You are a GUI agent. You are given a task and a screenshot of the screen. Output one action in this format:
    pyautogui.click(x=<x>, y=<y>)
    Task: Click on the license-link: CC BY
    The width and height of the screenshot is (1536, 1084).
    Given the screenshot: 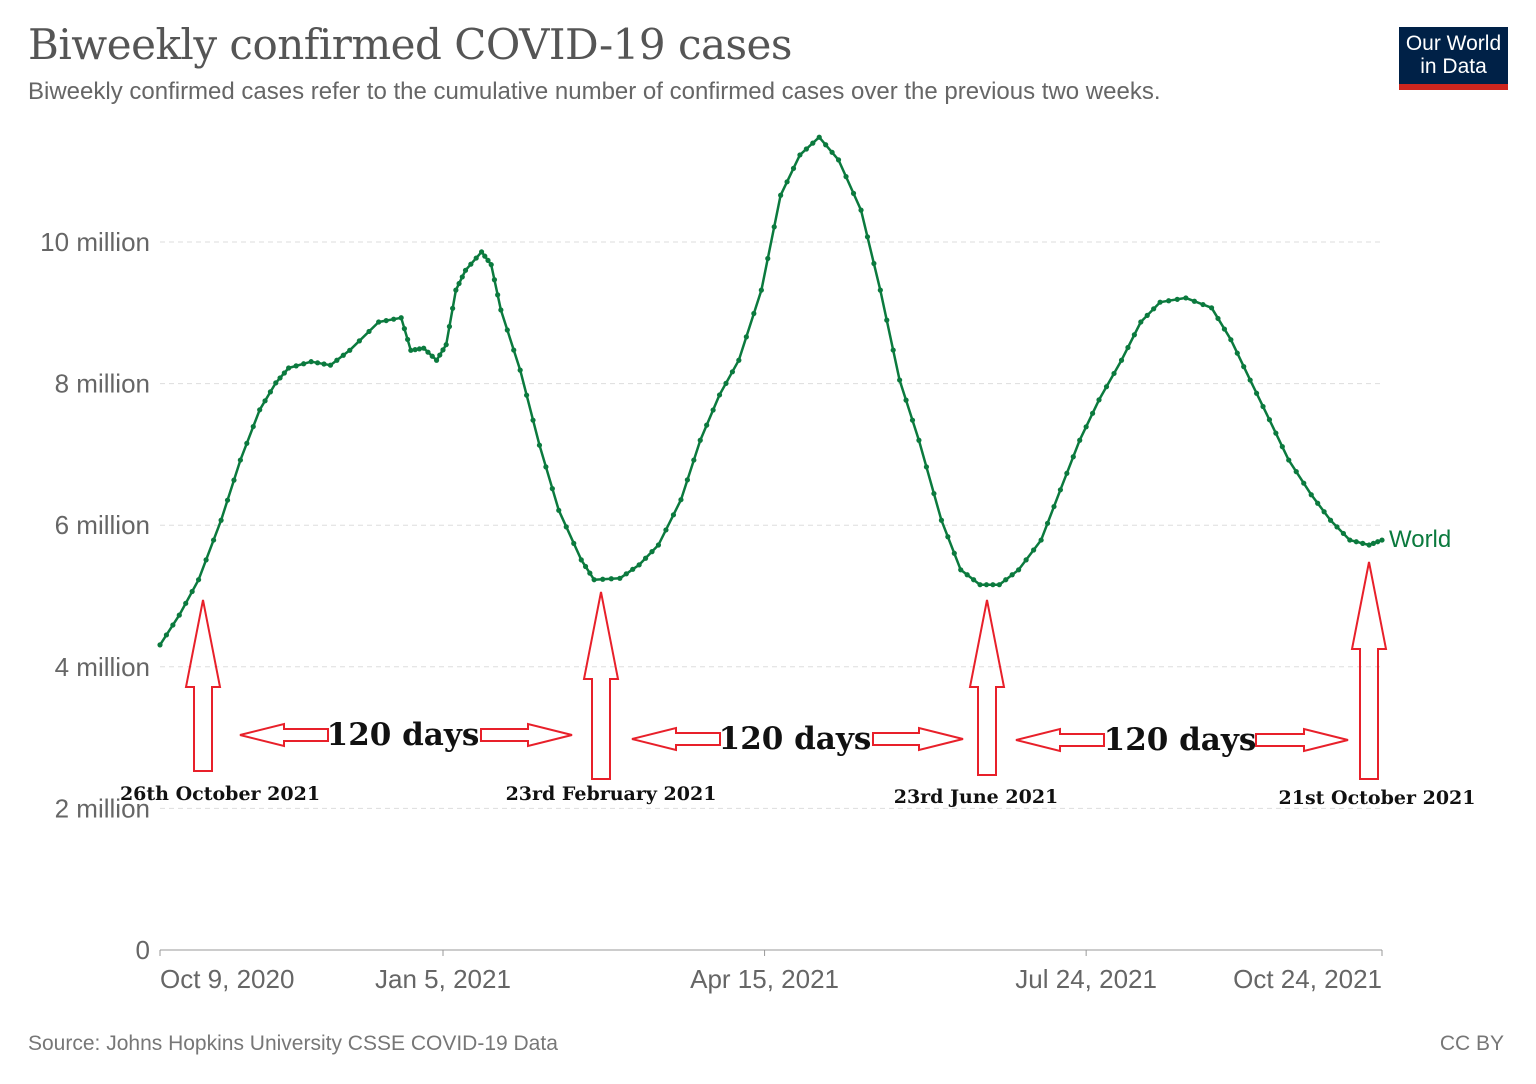 What is the action you would take?
    pyautogui.click(x=1471, y=1043)
    